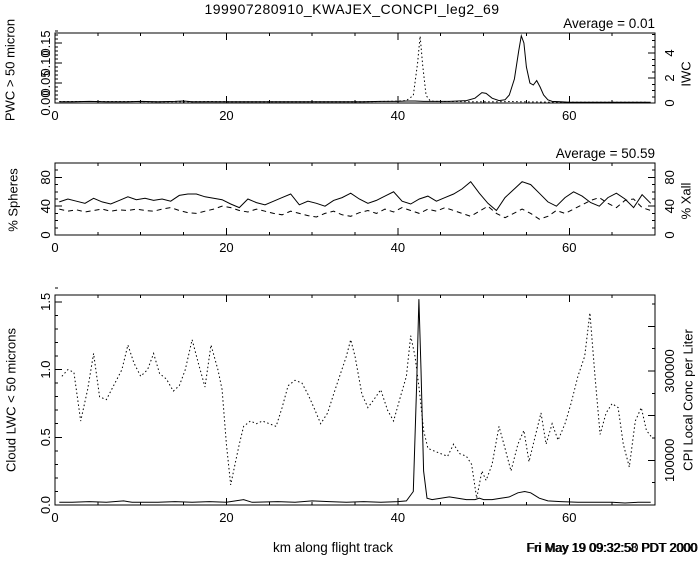 This screenshot has width=700, height=565. I want to click on y-tick-label: 0.10, so click(45, 62).